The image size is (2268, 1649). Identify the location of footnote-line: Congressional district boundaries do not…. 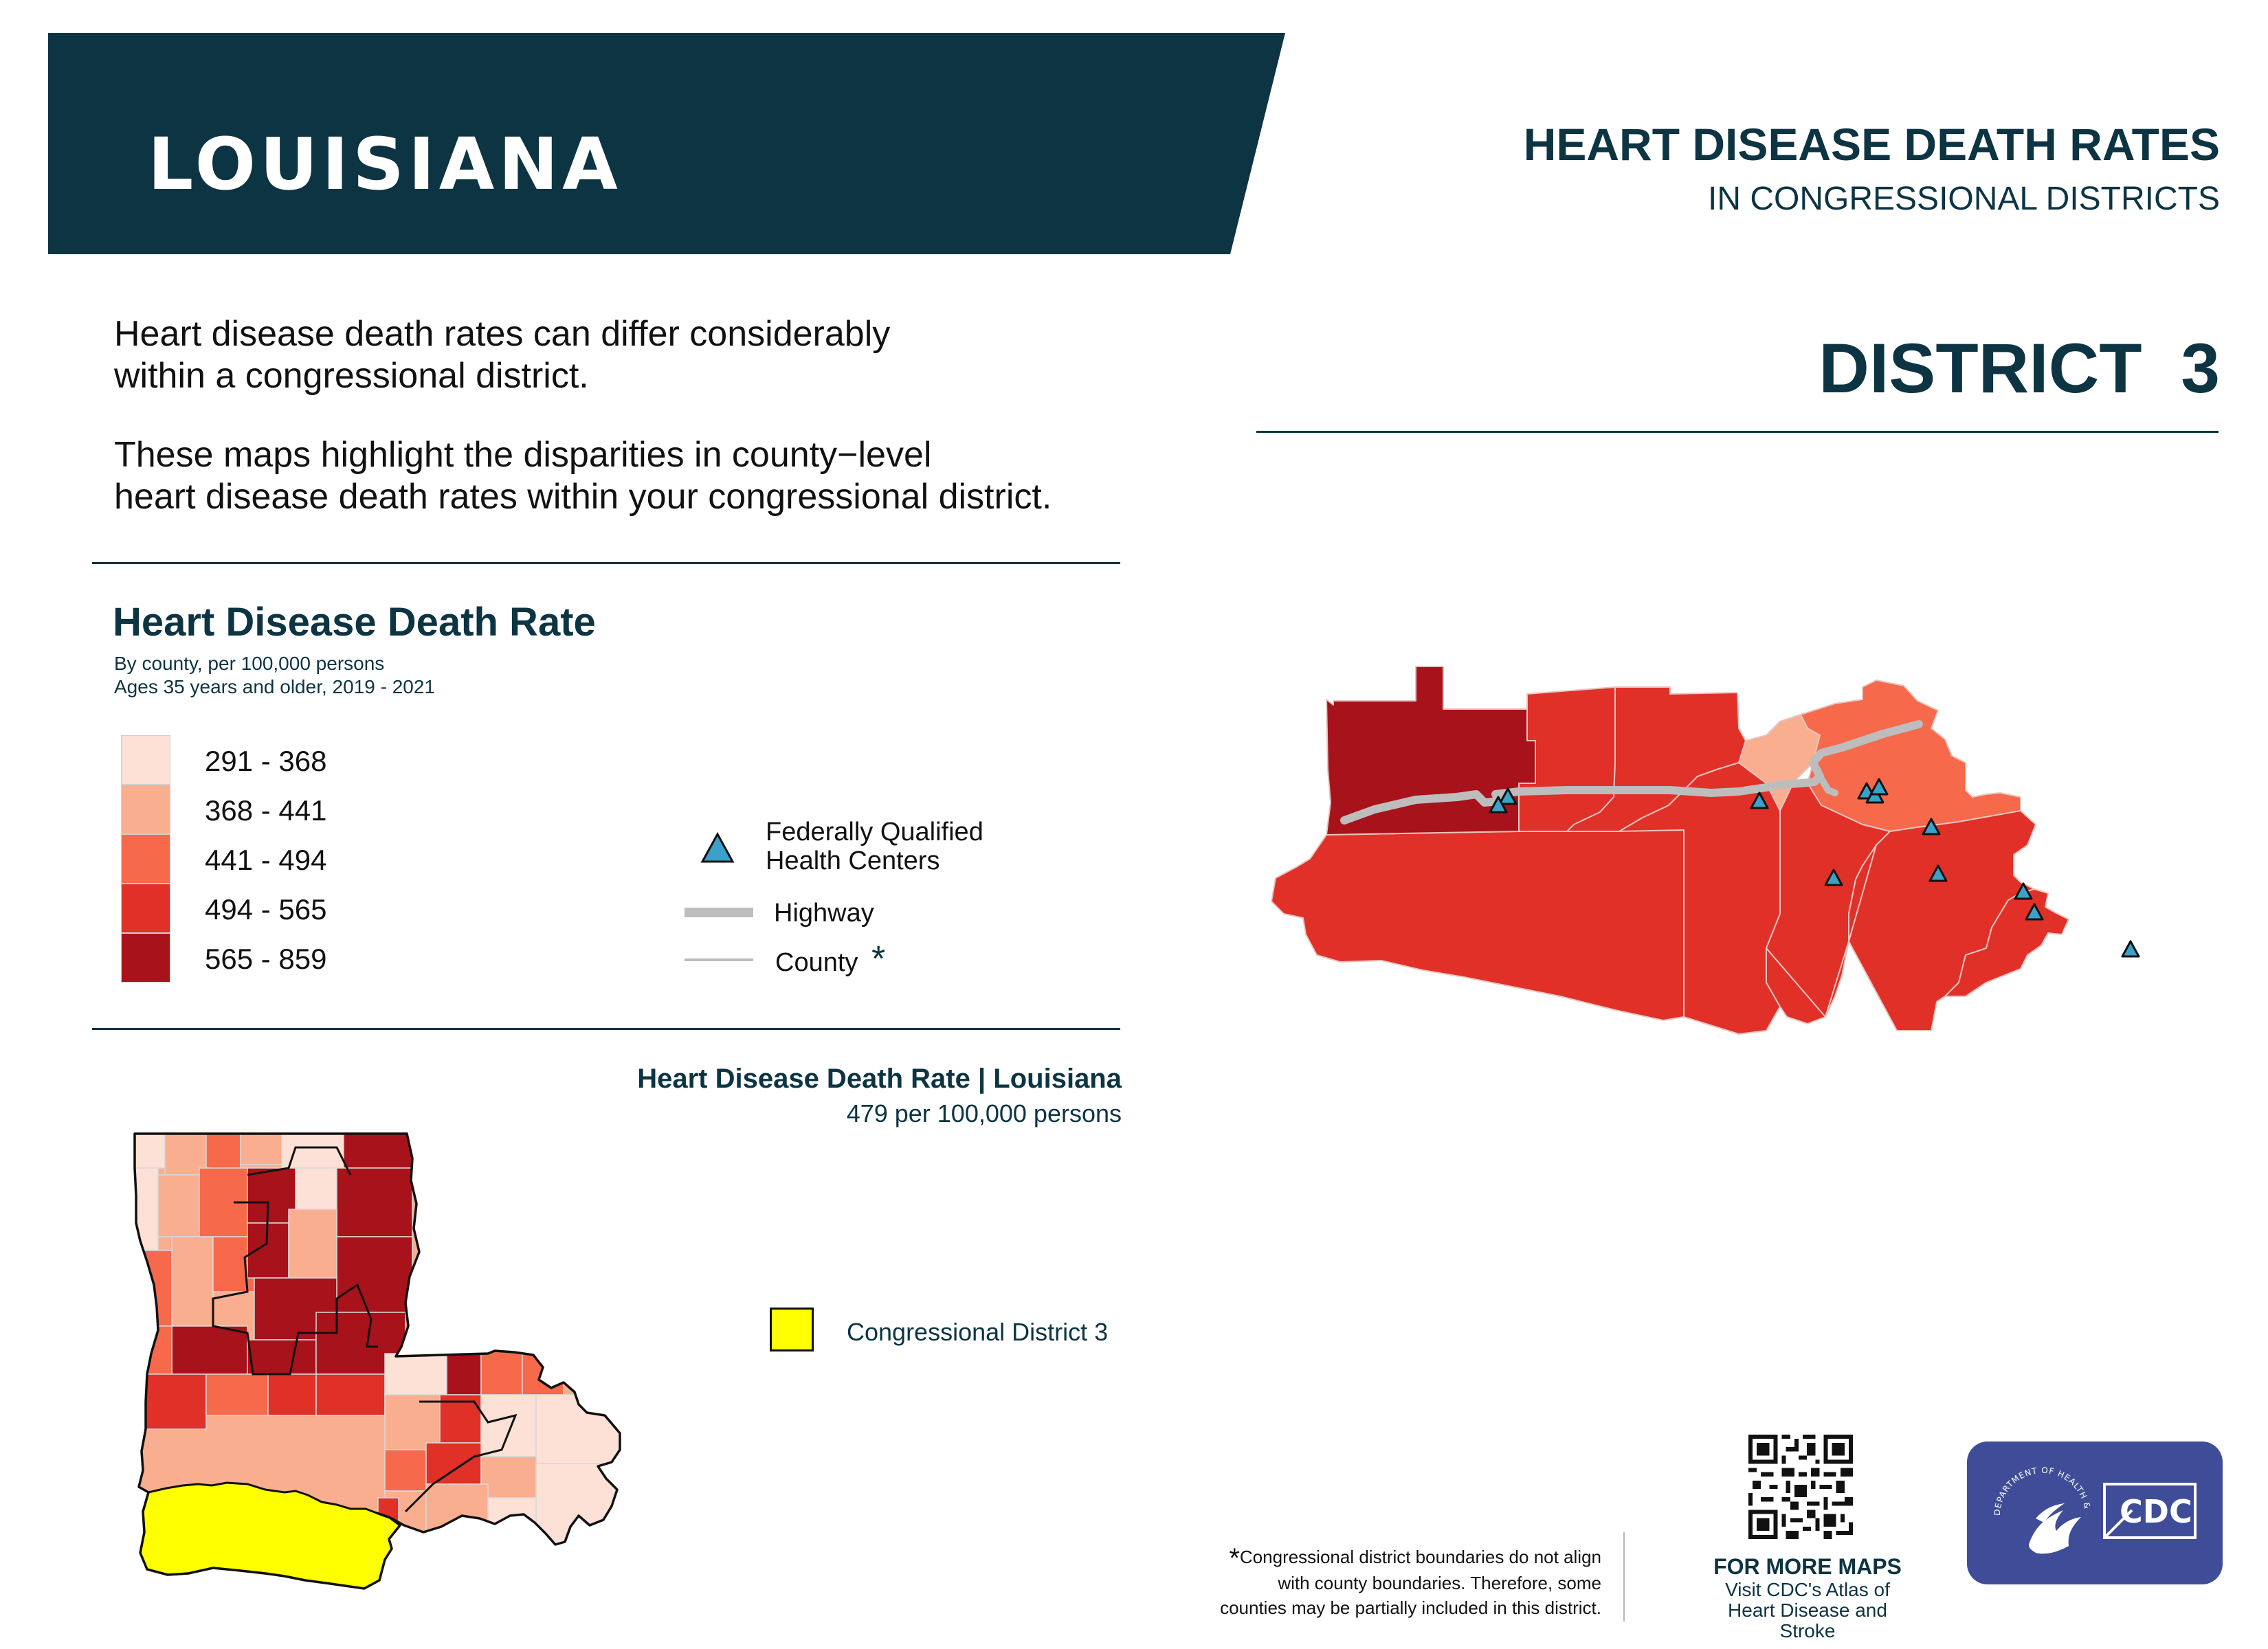
(1420, 1557).